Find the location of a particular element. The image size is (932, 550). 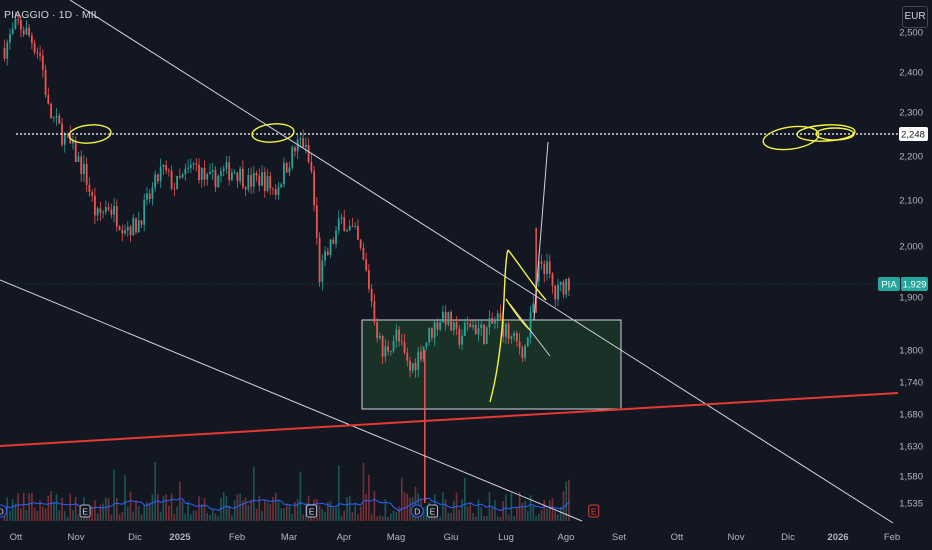

currency-button: EUR is located at coordinates (915, 17).